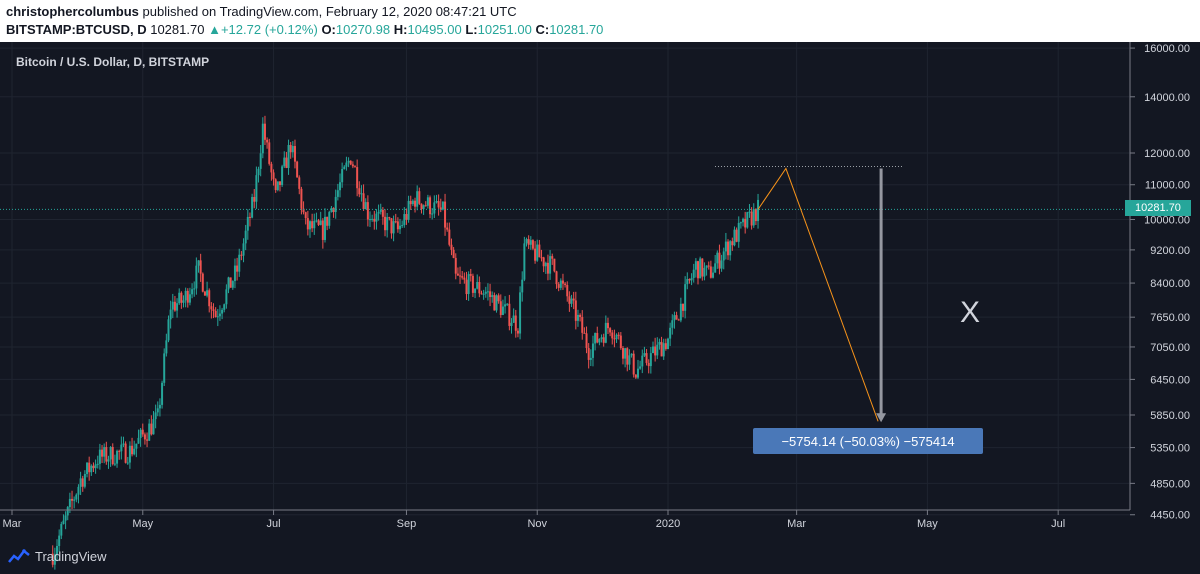 The height and width of the screenshot is (574, 1200). Describe the element at coordinates (71, 556) in the screenshot. I see `brand-name: TradingView` at that location.